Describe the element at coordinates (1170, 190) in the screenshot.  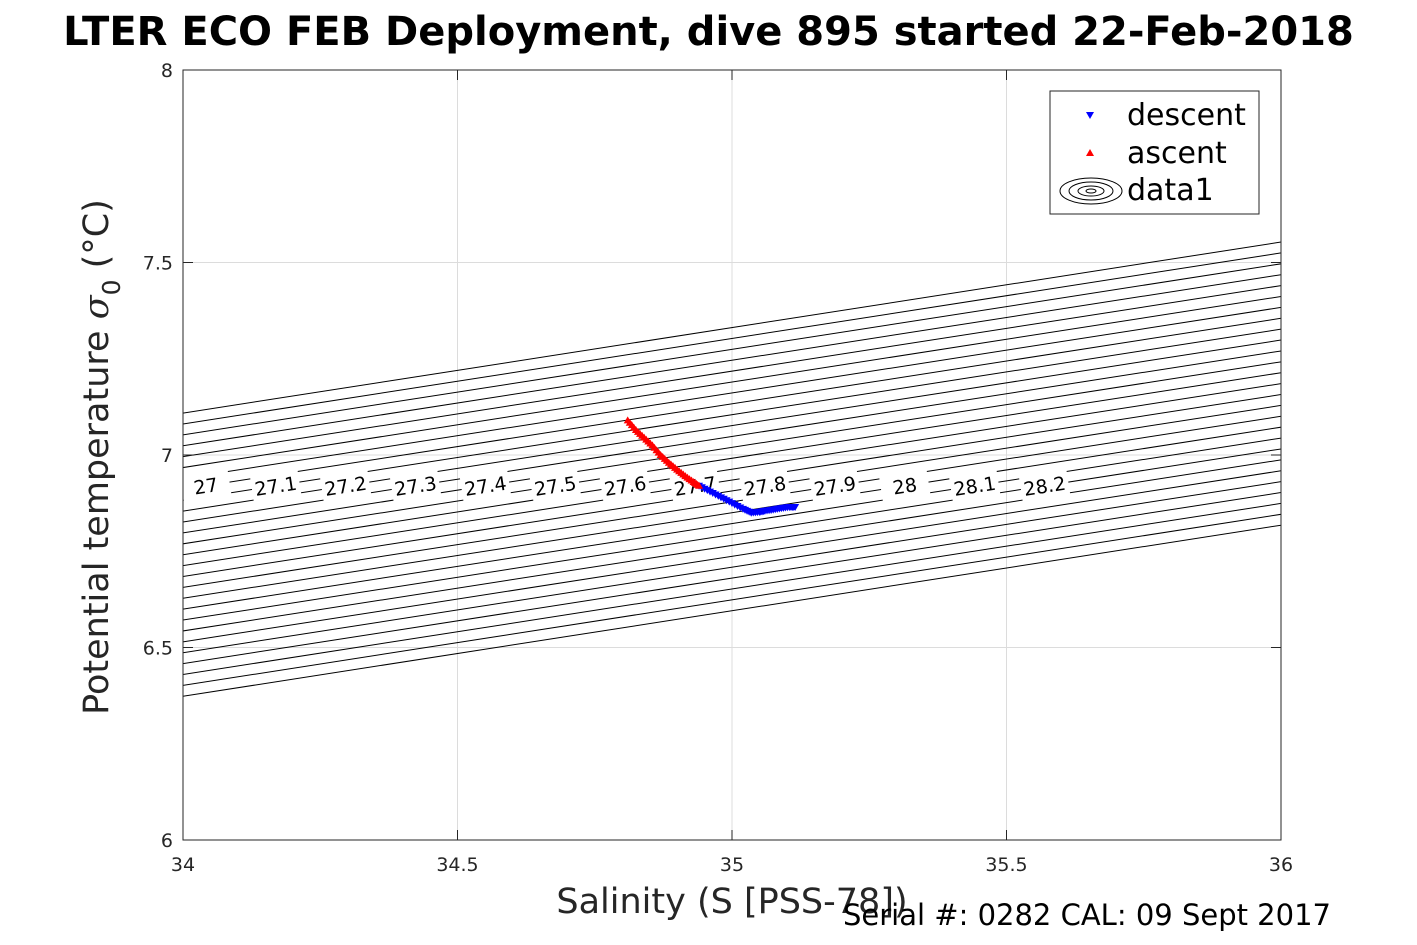
I see `legend-data1-label: data1` at that location.